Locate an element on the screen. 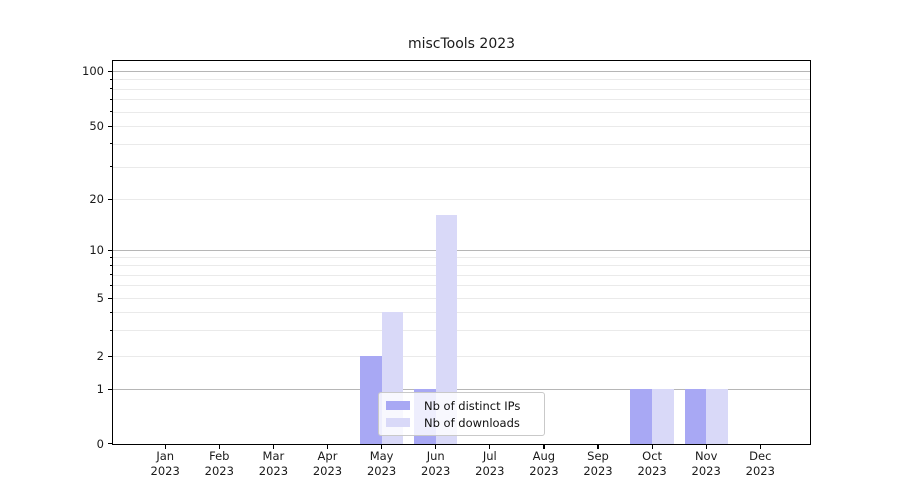  legend-row-distinct-ips: Nb of distinct IPs is located at coordinates (465, 406).